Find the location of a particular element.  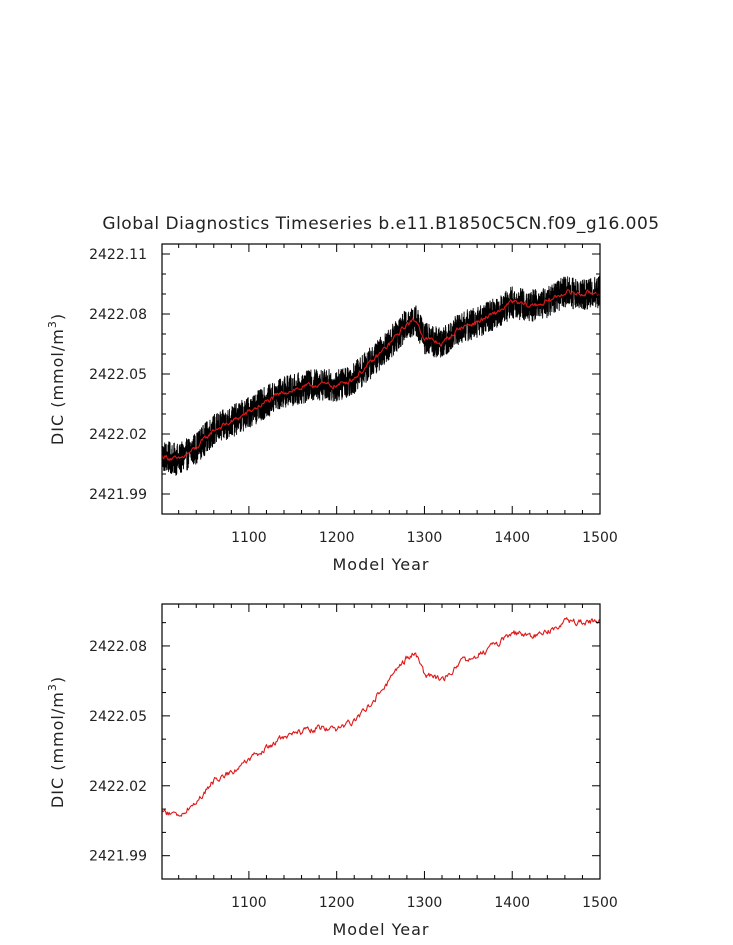

top-panel-series is located at coordinates (381, 375).